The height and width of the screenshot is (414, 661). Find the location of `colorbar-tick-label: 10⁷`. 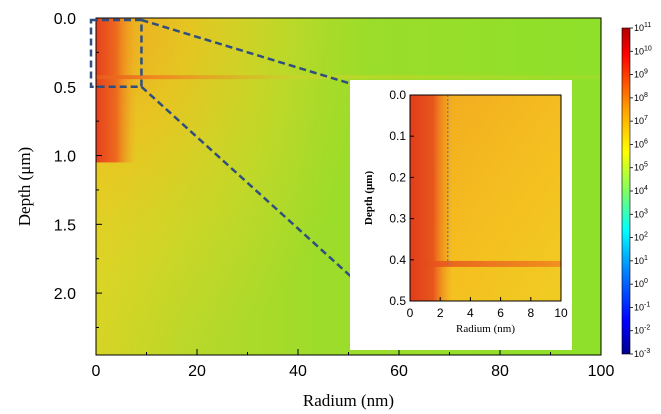

colorbar-tick-label: 10⁷ is located at coordinates (641, 120).